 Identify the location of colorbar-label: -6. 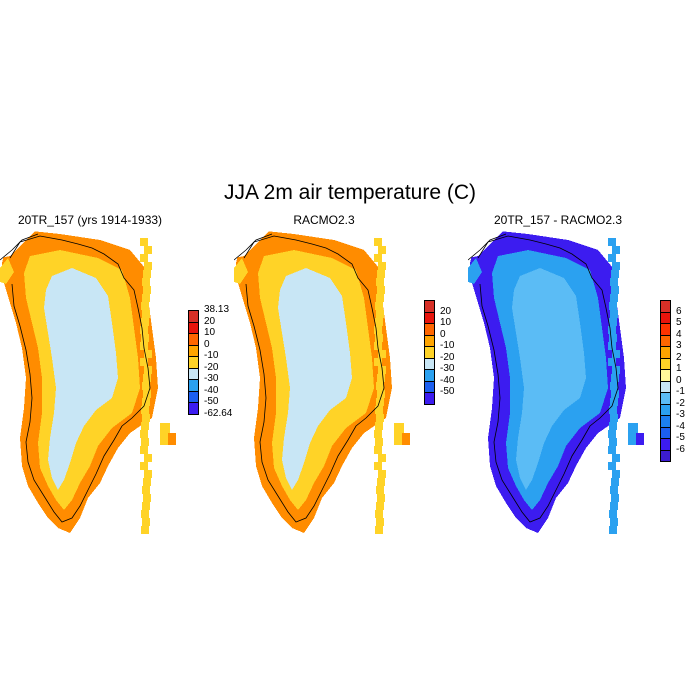
(680, 449).